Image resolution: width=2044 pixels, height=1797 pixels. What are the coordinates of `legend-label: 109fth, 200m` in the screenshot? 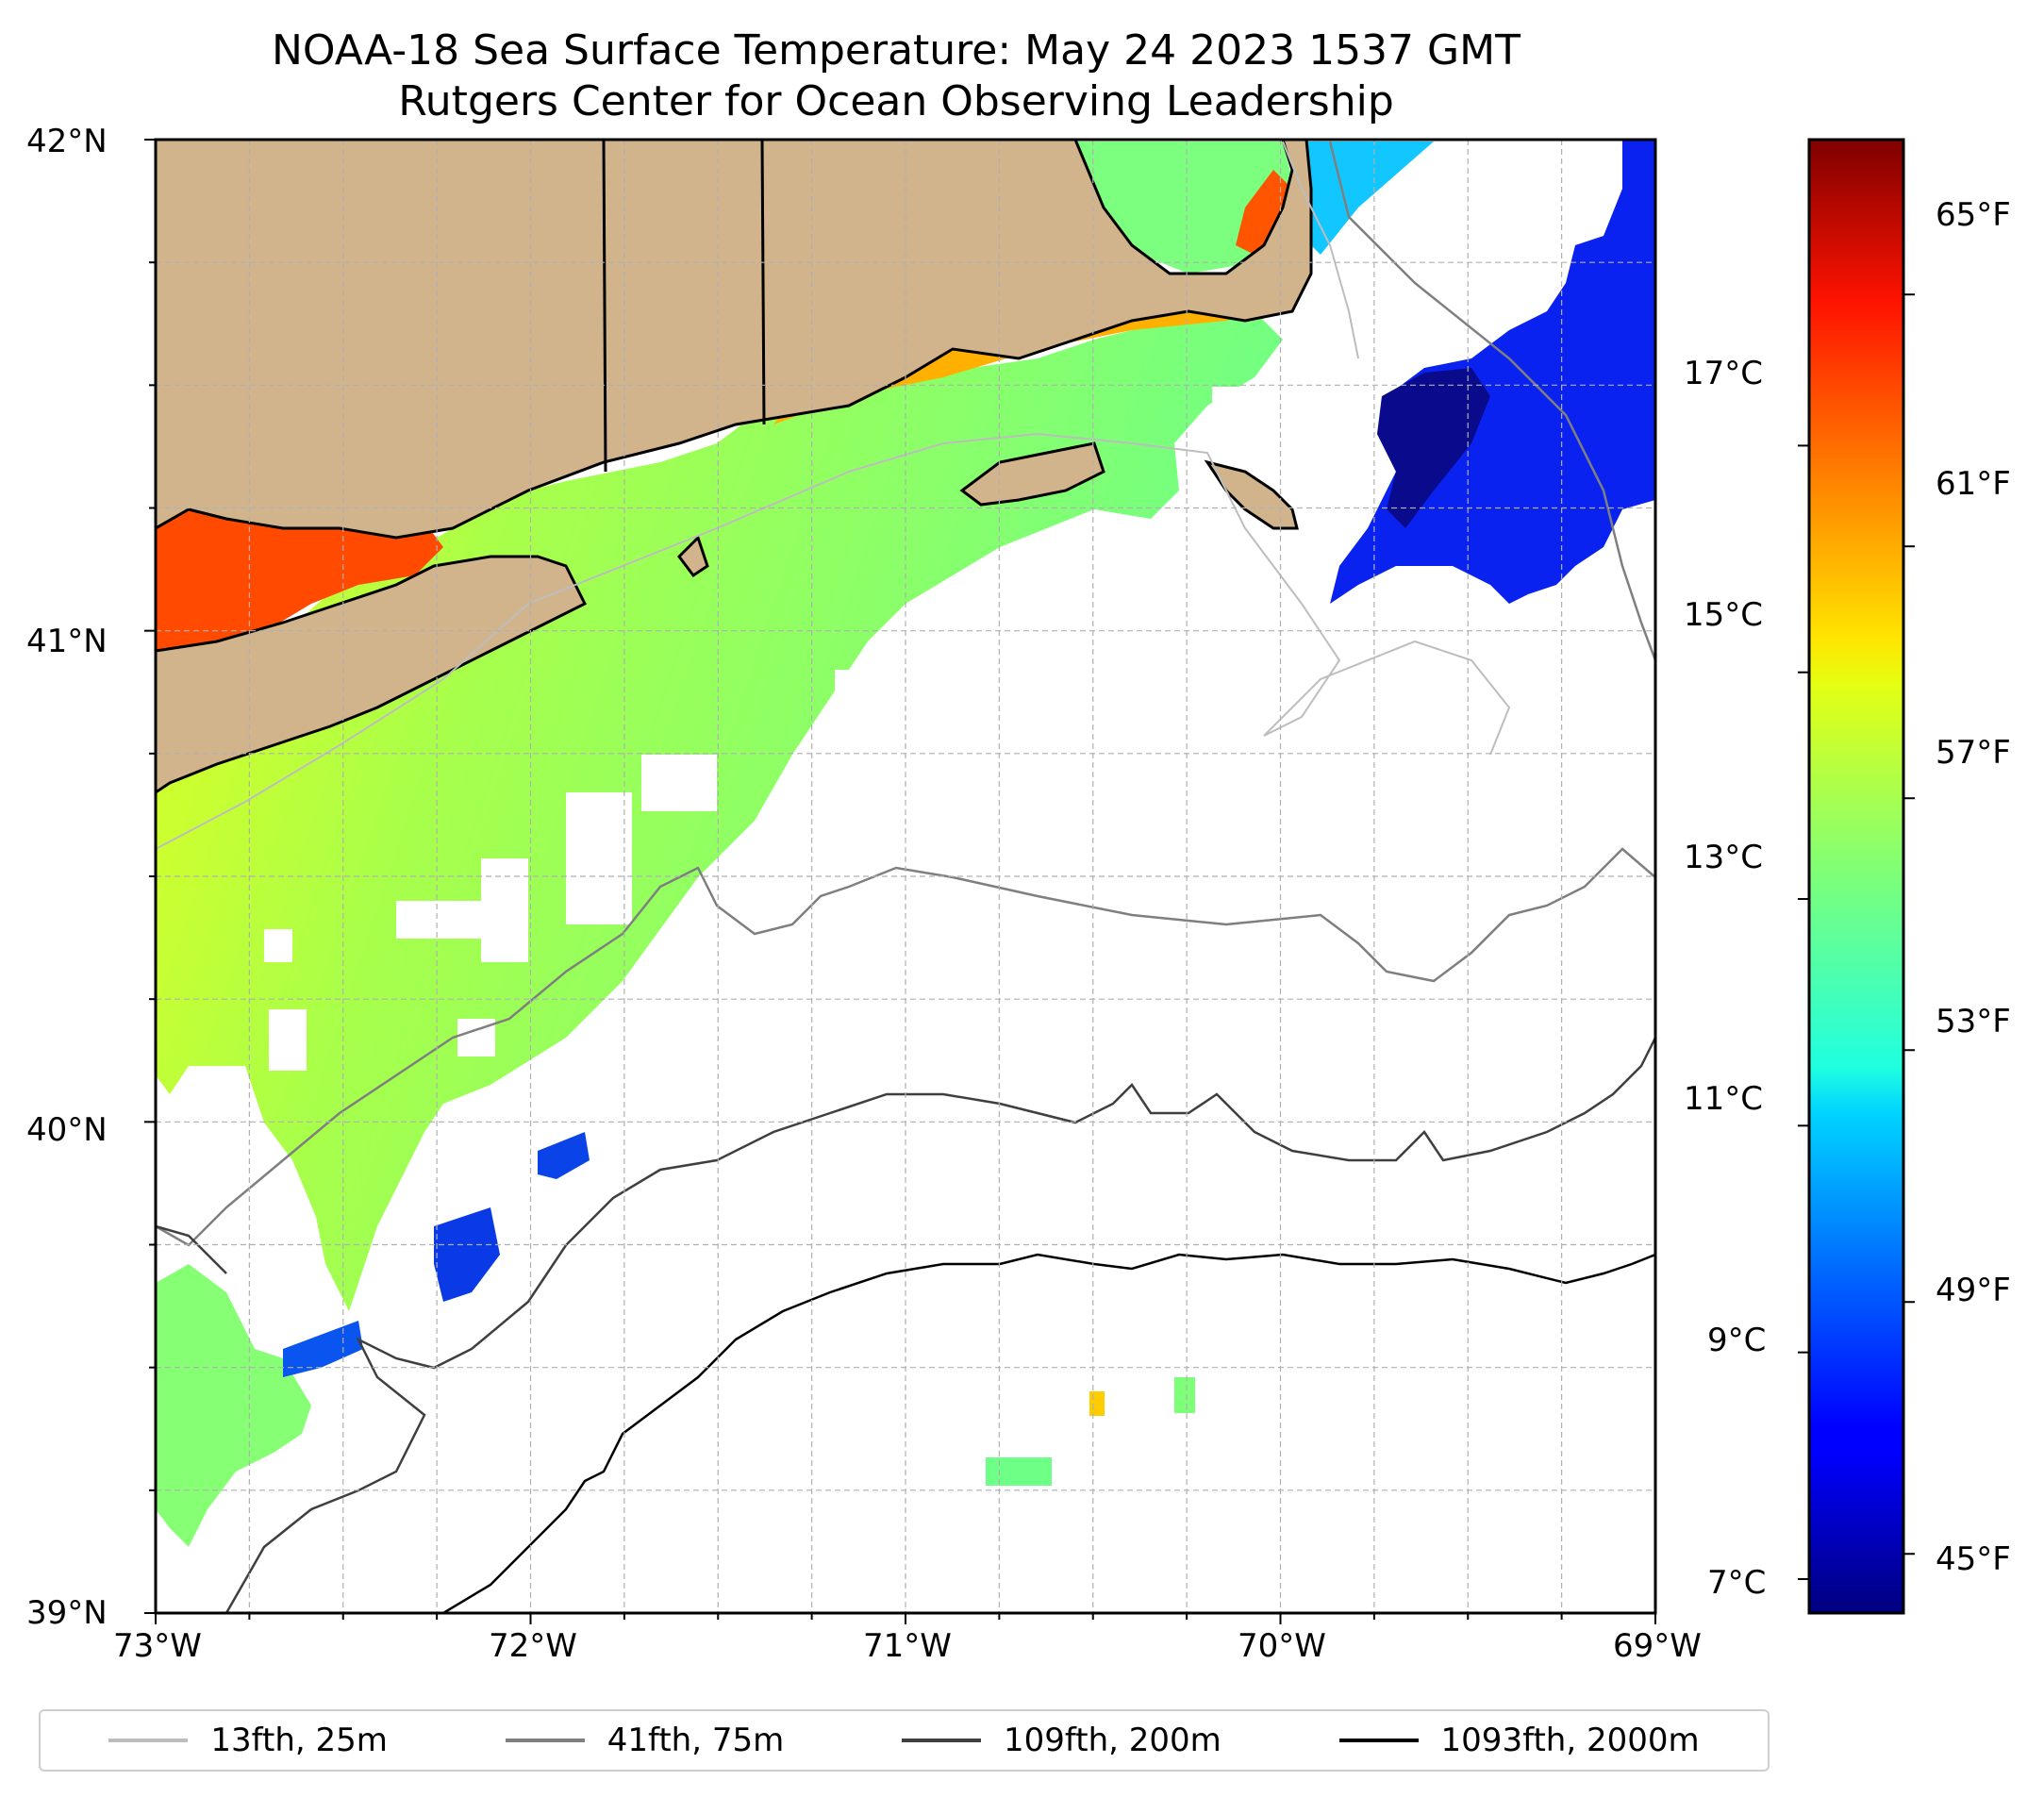 It's located at (1112, 1740).